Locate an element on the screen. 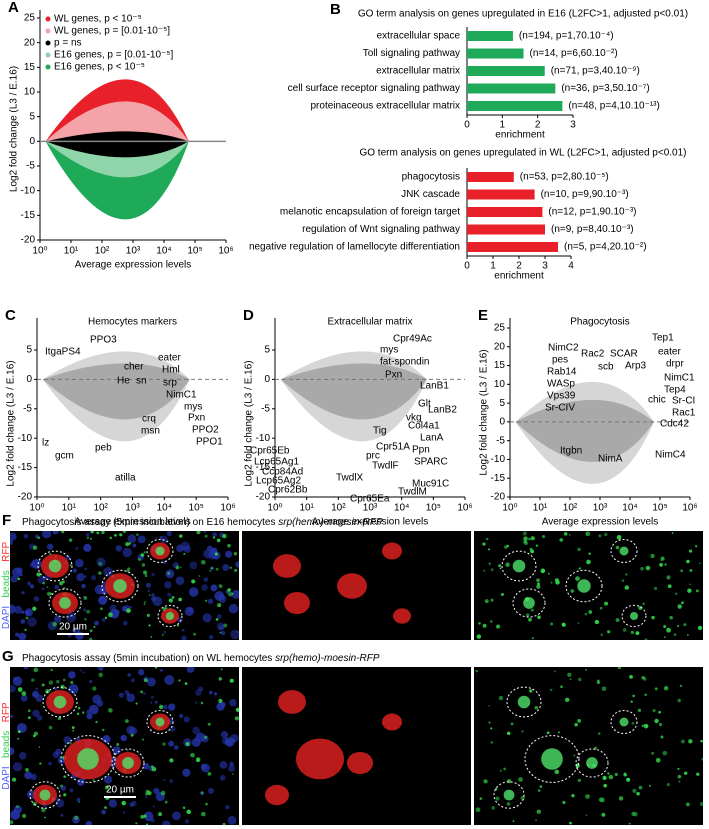 This screenshot has width=709, height=829. gene-label: fat-spondin is located at coordinates (404, 362).